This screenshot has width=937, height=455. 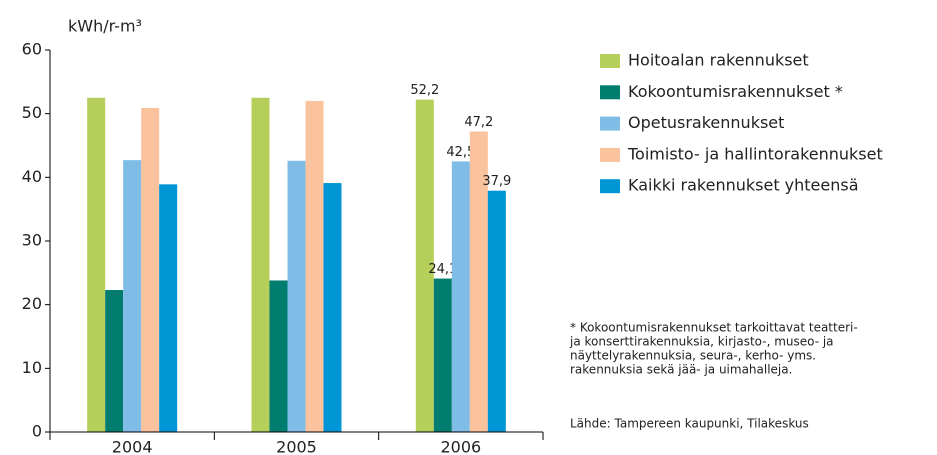 What do you see at coordinates (735, 91) in the screenshot?
I see `legend-label: Kokoontumisrakennukset *` at bounding box center [735, 91].